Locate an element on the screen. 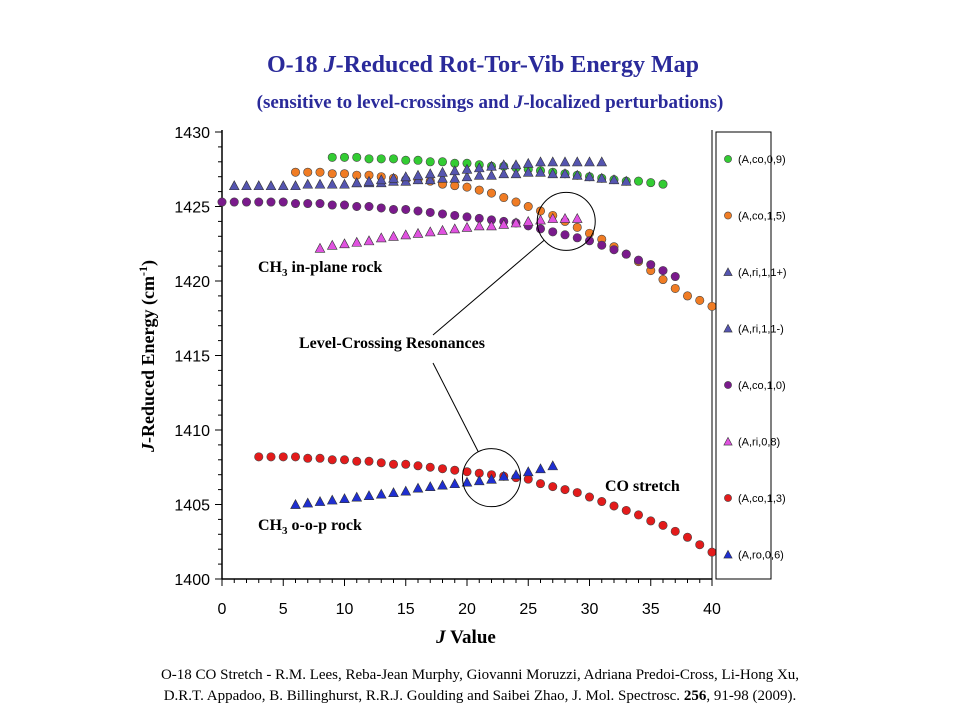  x-tick-label: 5 is located at coordinates (283, 609).